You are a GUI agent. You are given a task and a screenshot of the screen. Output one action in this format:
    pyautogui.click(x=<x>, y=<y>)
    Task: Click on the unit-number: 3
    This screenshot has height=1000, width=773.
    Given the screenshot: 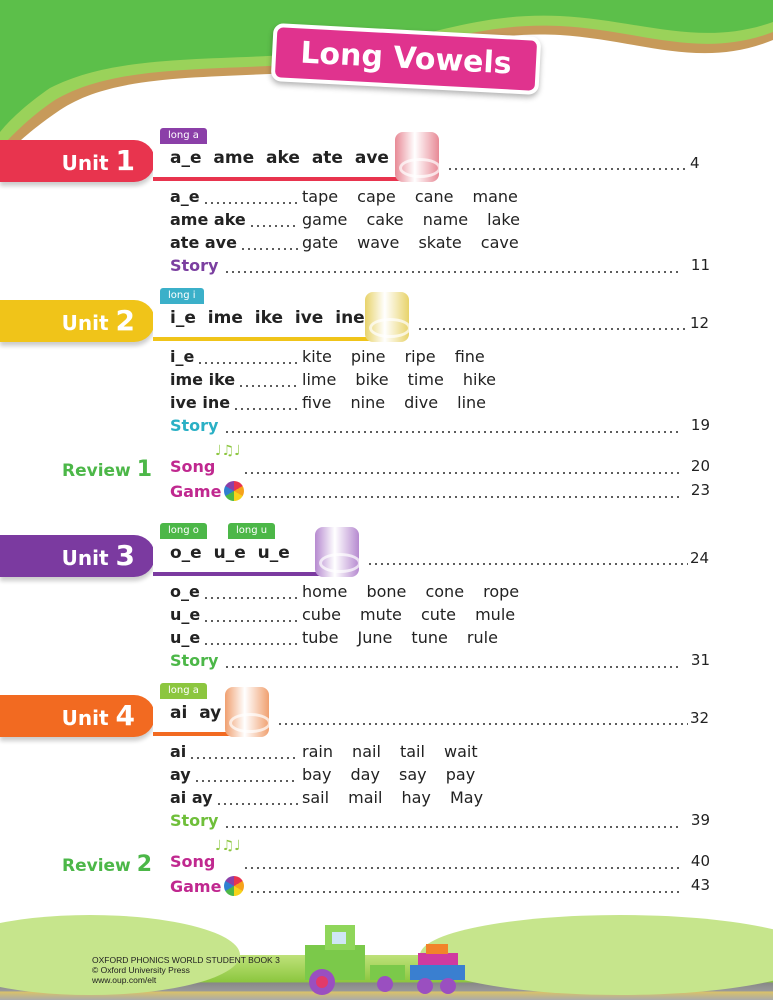 What is the action you would take?
    pyautogui.click(x=125, y=555)
    